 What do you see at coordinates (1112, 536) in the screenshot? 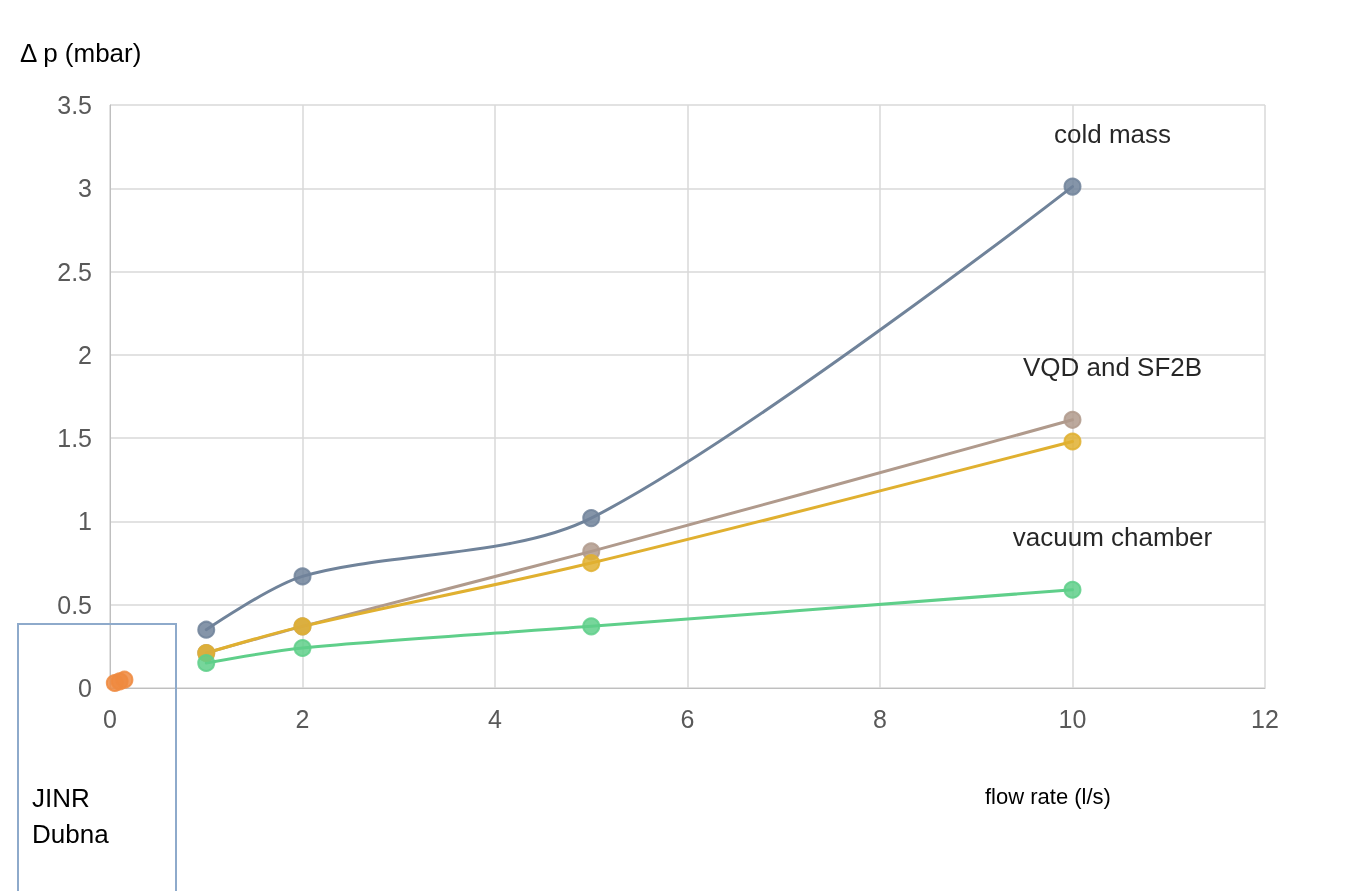
I see `series-label: vacuum chamber` at bounding box center [1112, 536].